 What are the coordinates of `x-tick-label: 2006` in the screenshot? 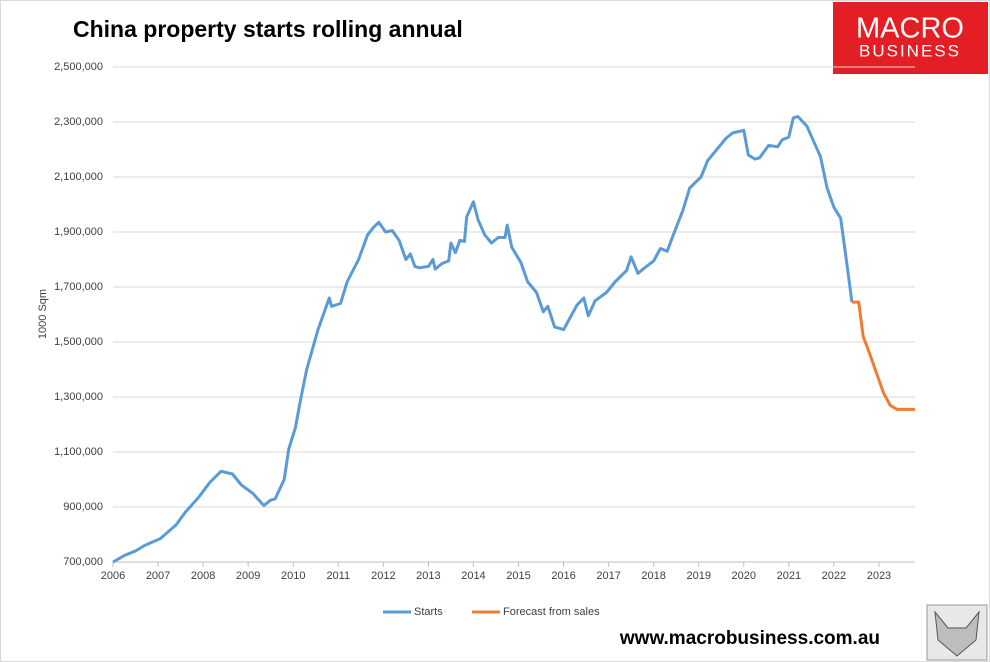 It's located at (113, 576).